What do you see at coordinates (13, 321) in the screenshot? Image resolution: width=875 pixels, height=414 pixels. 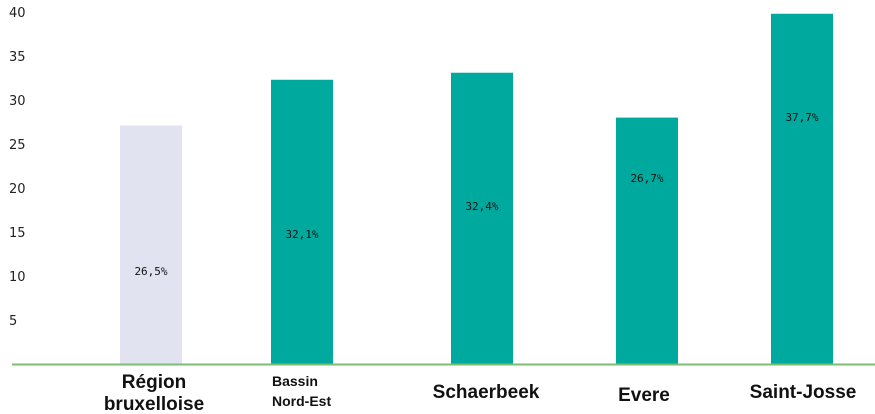 I see `y-tick-label: 5` at bounding box center [13, 321].